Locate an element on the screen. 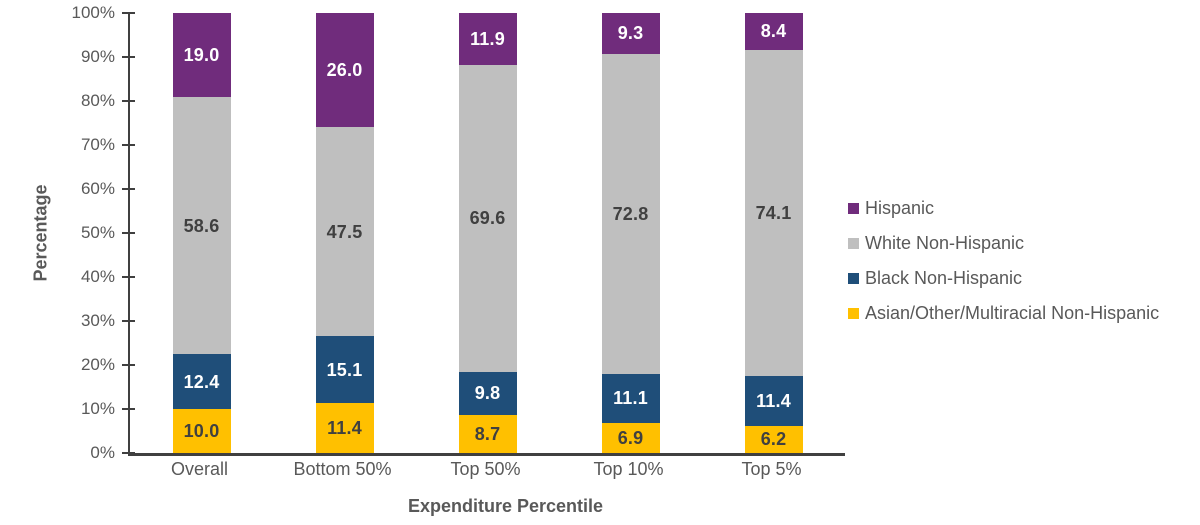 The height and width of the screenshot is (525, 1200). stacked-bar: 11.9 69.6 9.8 8.7 is located at coordinates (487, 233).